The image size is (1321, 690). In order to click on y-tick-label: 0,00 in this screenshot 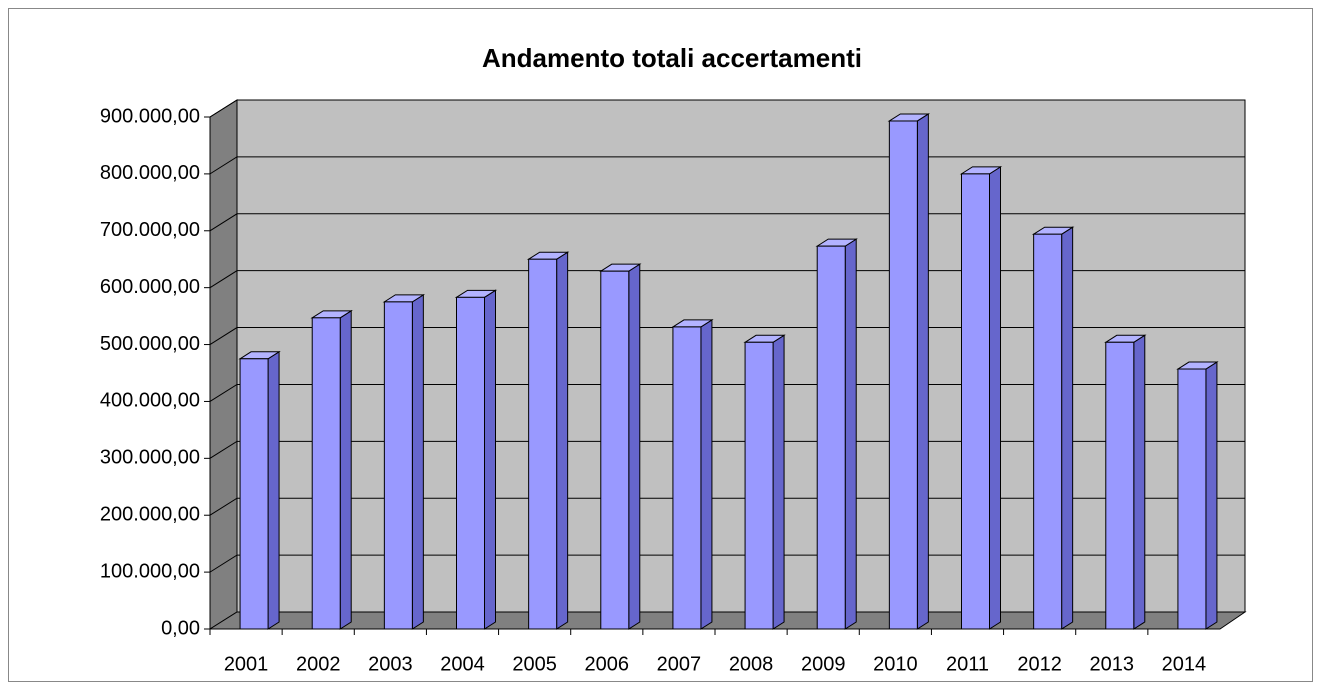, I will do `click(180, 628)`.